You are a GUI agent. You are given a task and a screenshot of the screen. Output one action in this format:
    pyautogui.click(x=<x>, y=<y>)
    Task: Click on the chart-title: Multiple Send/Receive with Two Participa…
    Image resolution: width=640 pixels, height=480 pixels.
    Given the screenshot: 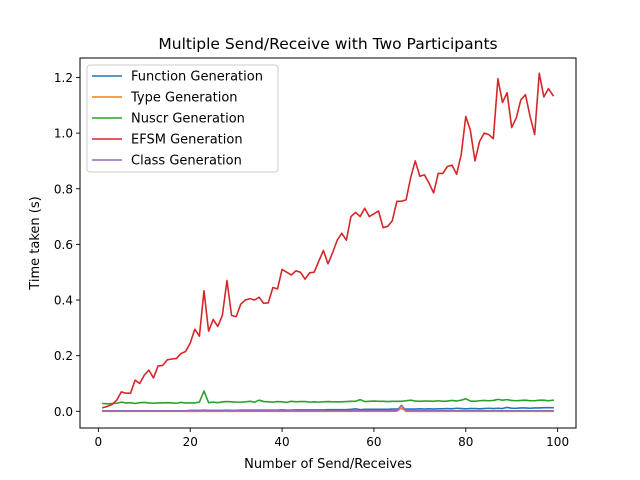 What is the action you would take?
    pyautogui.click(x=327, y=44)
    